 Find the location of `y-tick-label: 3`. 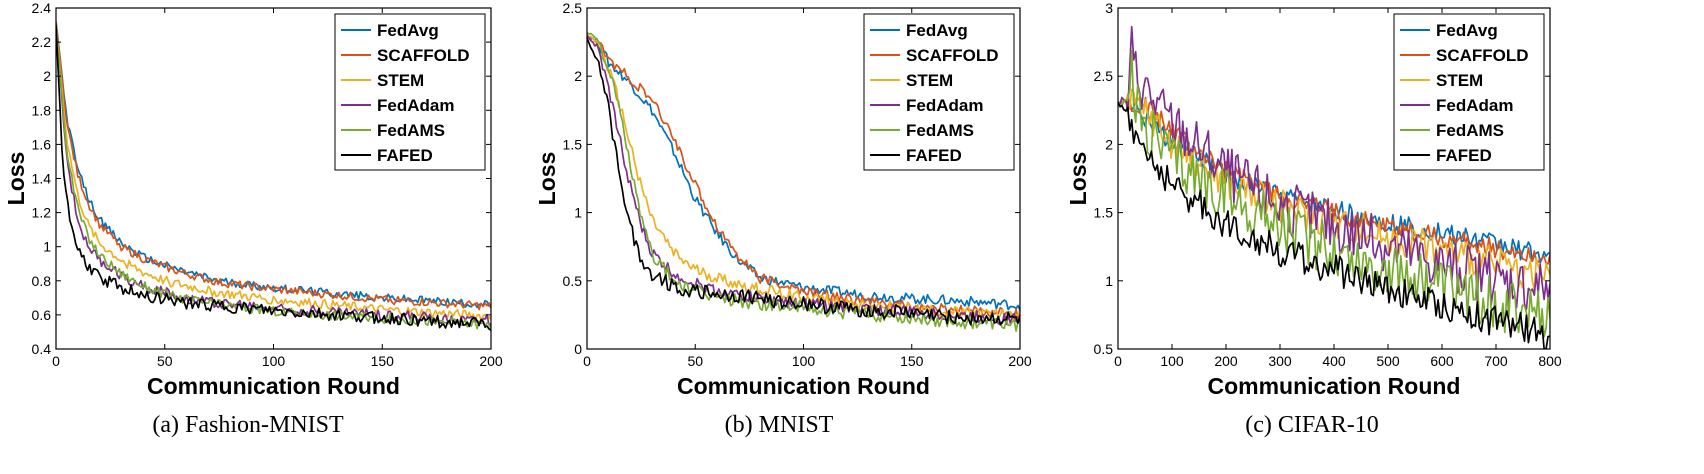

y-tick-label: 3 is located at coordinates (1109, 8).